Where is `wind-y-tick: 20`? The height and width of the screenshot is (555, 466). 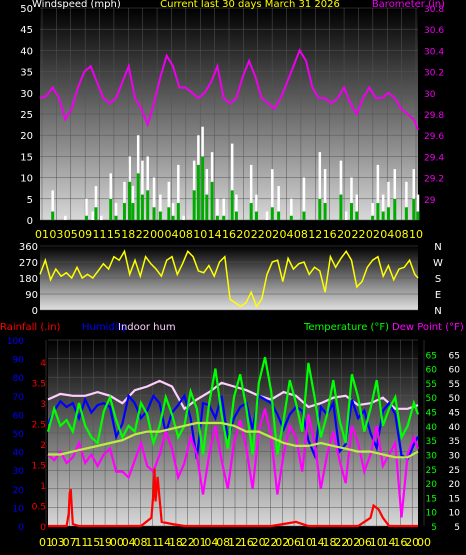 wind-y-tick: 20 is located at coordinates (26, 136).